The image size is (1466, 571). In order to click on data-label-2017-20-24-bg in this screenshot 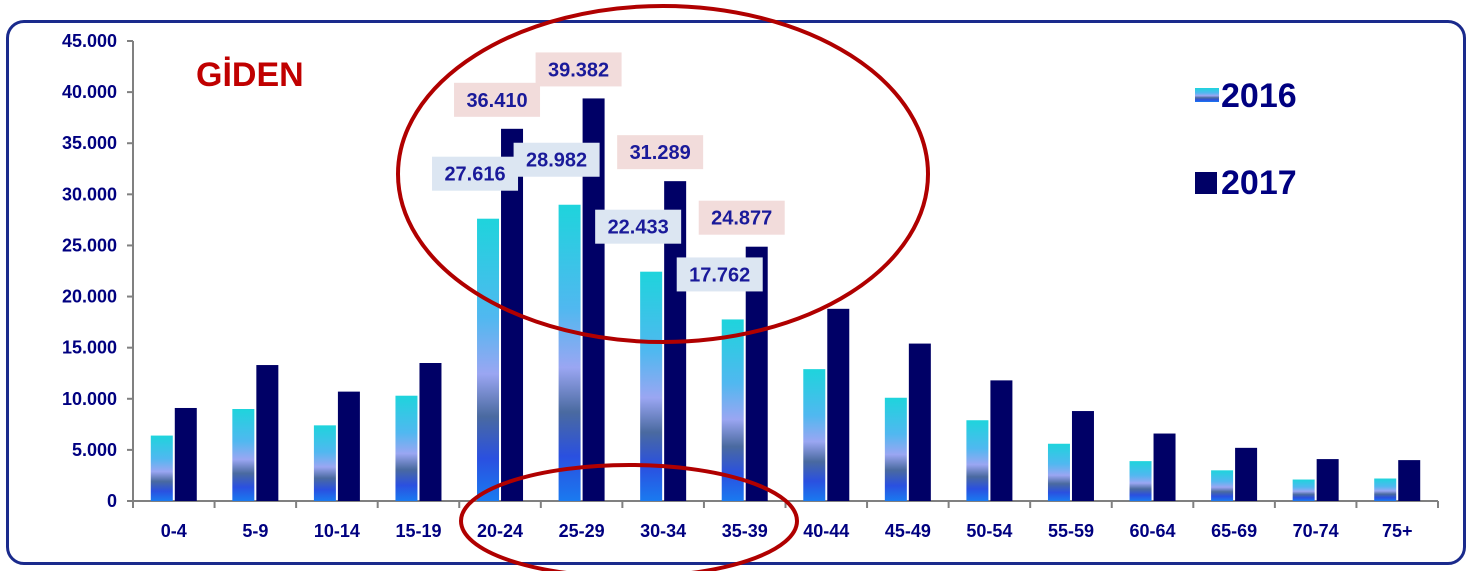, I will do `click(497, 99)`.